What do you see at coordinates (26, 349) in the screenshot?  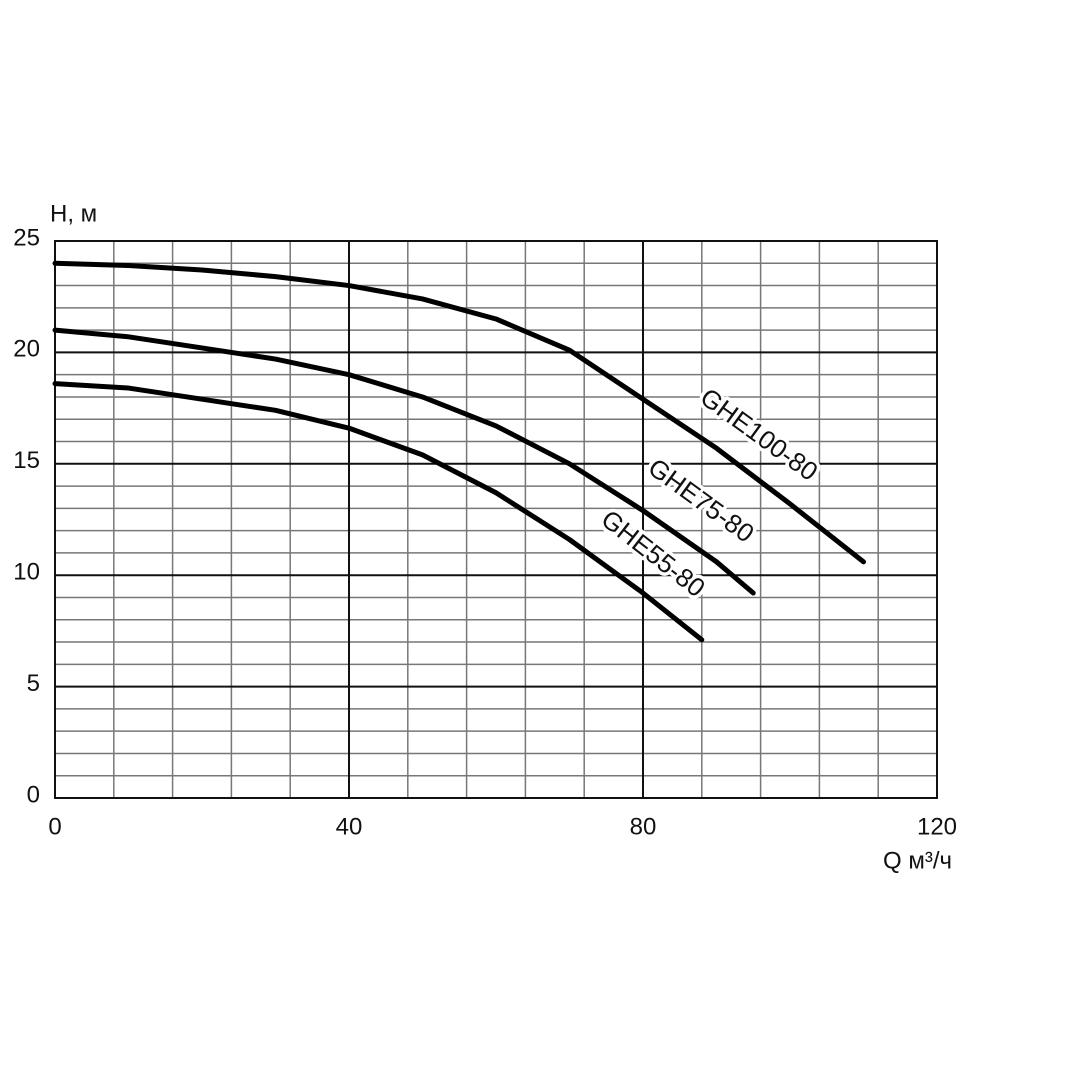 I see `y-tick-label: 20` at bounding box center [26, 349].